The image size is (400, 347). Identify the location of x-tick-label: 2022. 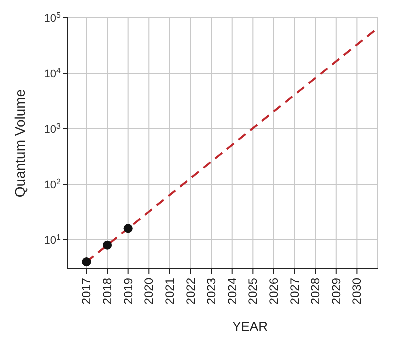
(191, 291).